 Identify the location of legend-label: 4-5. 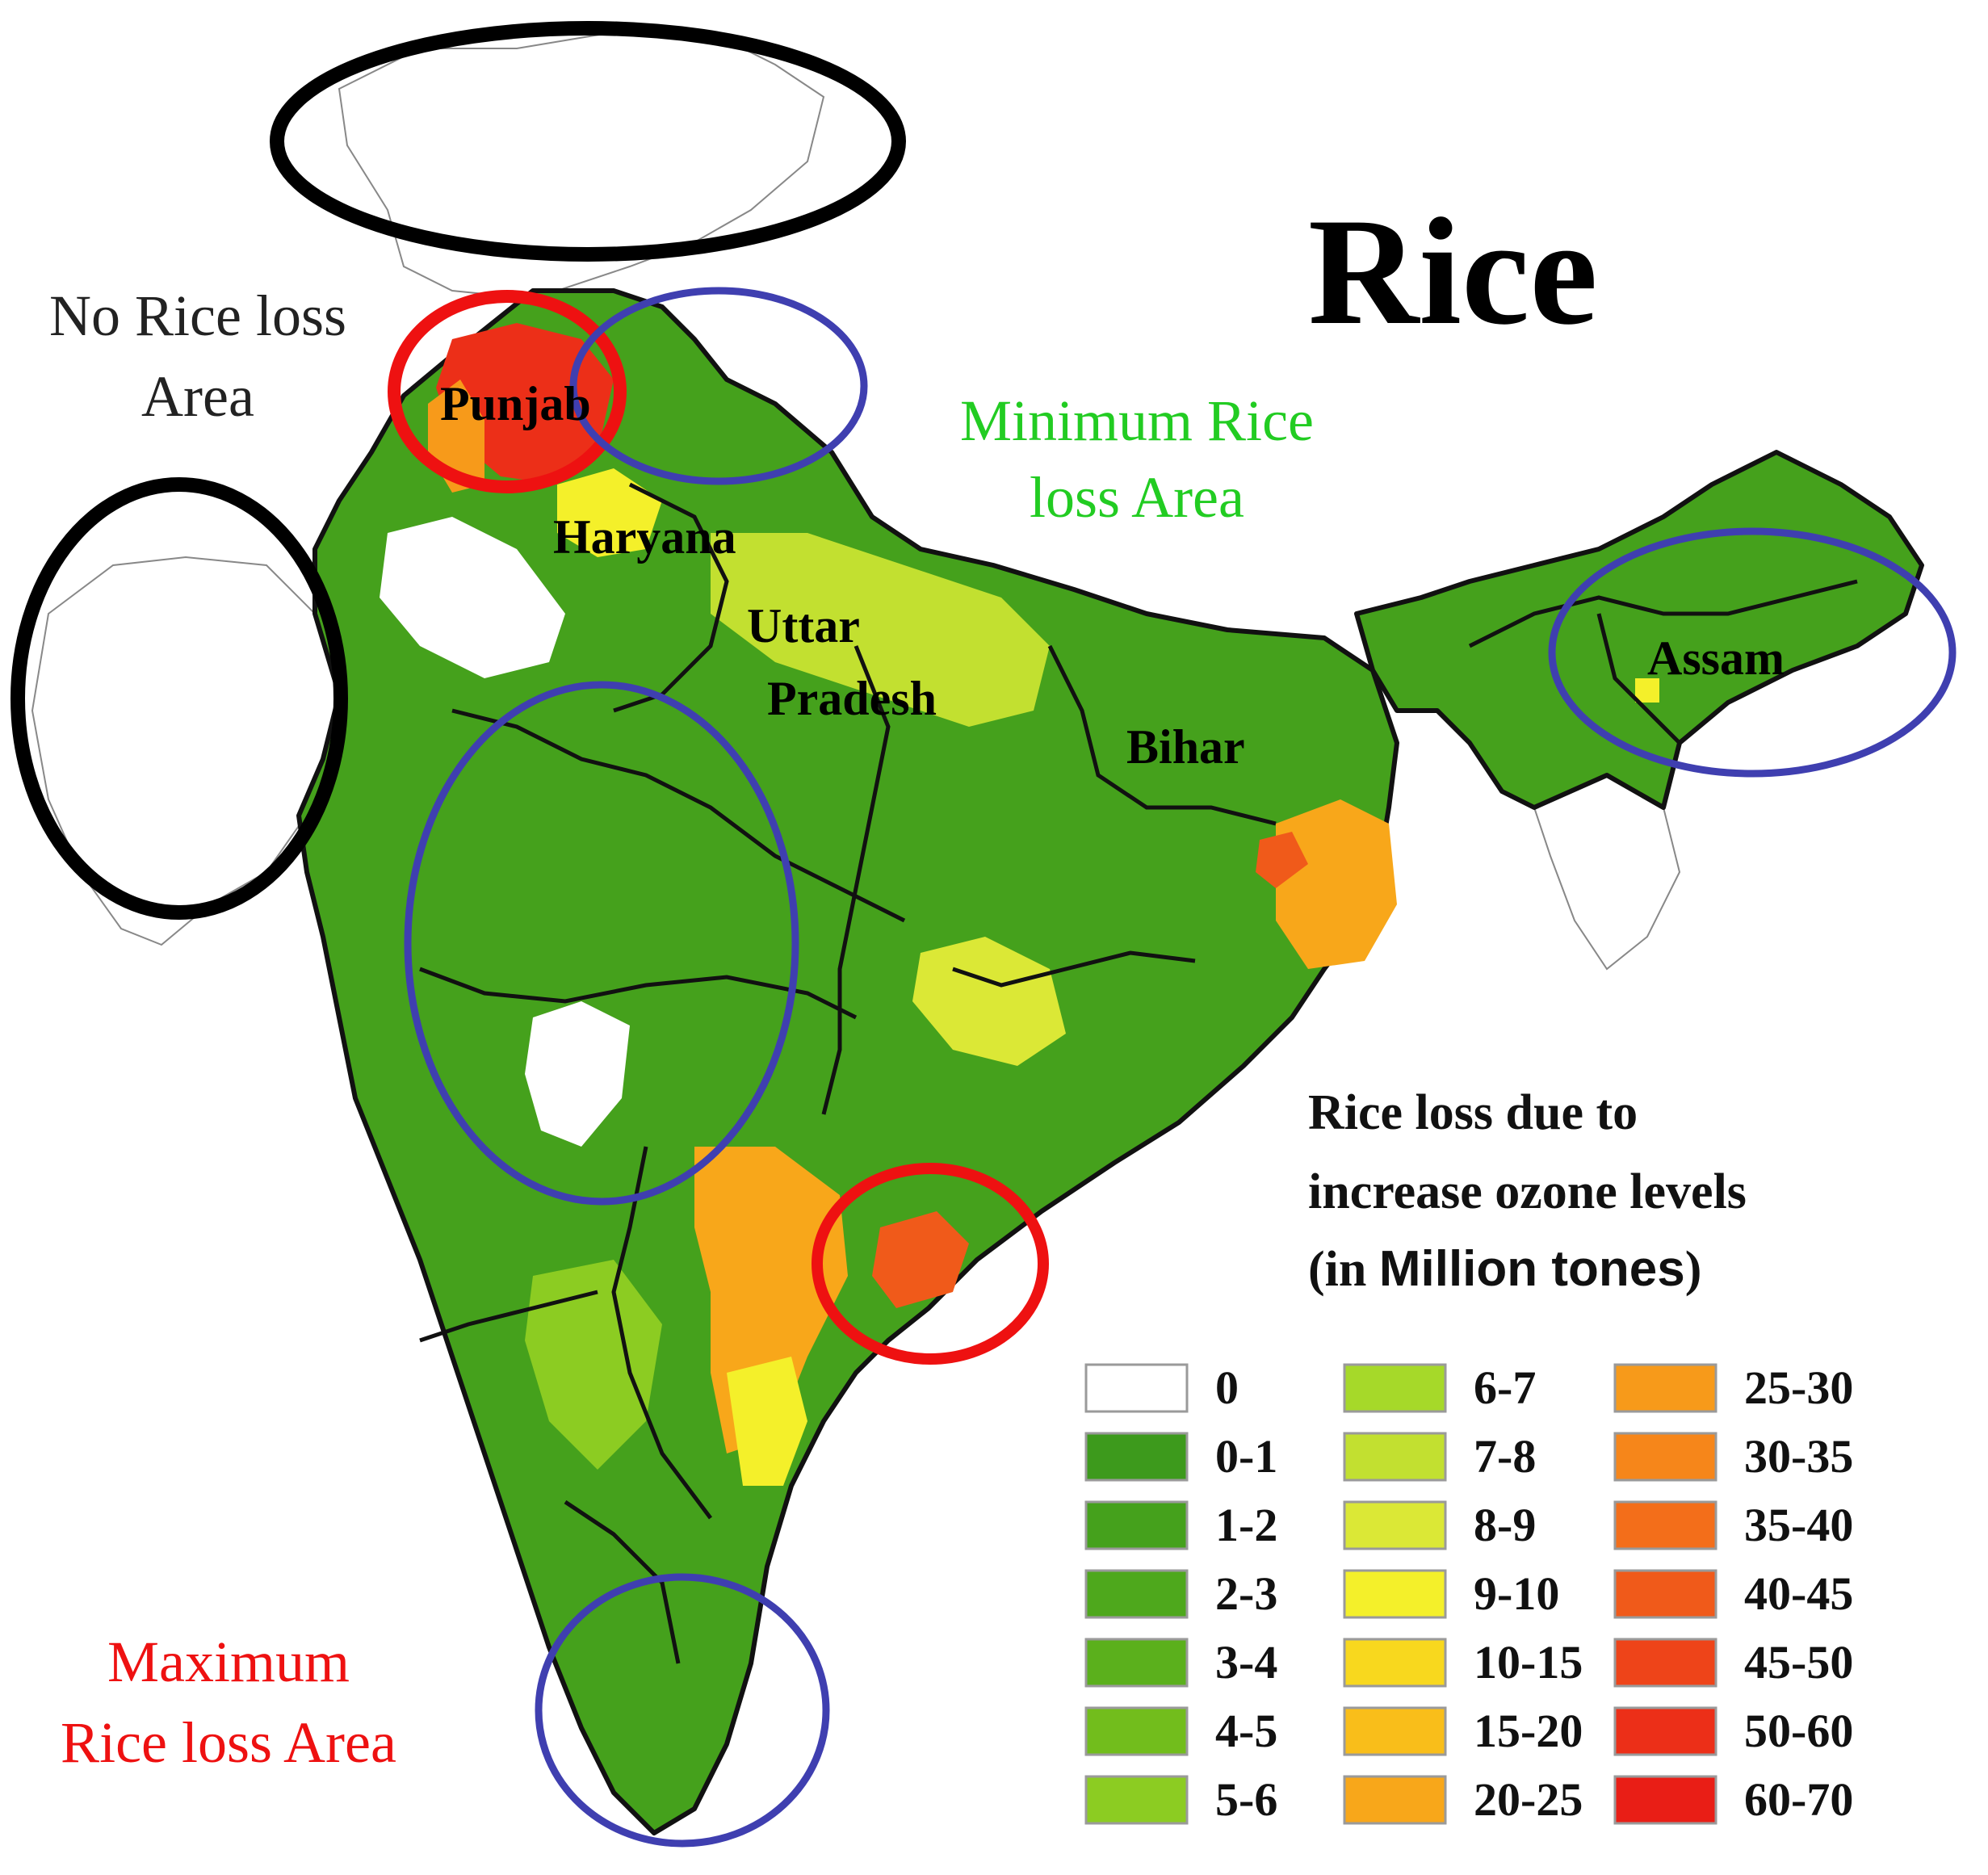
(1246, 1731).